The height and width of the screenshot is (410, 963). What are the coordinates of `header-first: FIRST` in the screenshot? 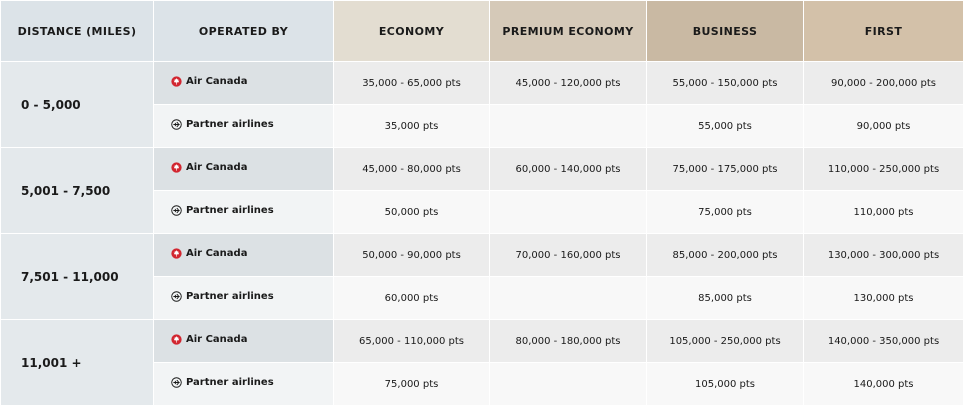 It's located at (883, 31).